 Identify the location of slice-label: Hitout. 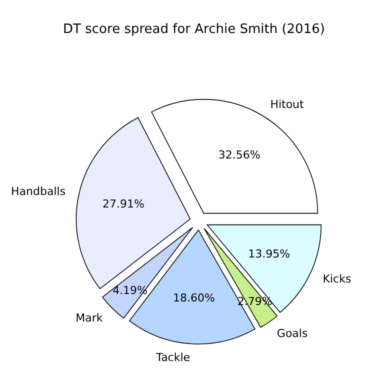
(287, 104).